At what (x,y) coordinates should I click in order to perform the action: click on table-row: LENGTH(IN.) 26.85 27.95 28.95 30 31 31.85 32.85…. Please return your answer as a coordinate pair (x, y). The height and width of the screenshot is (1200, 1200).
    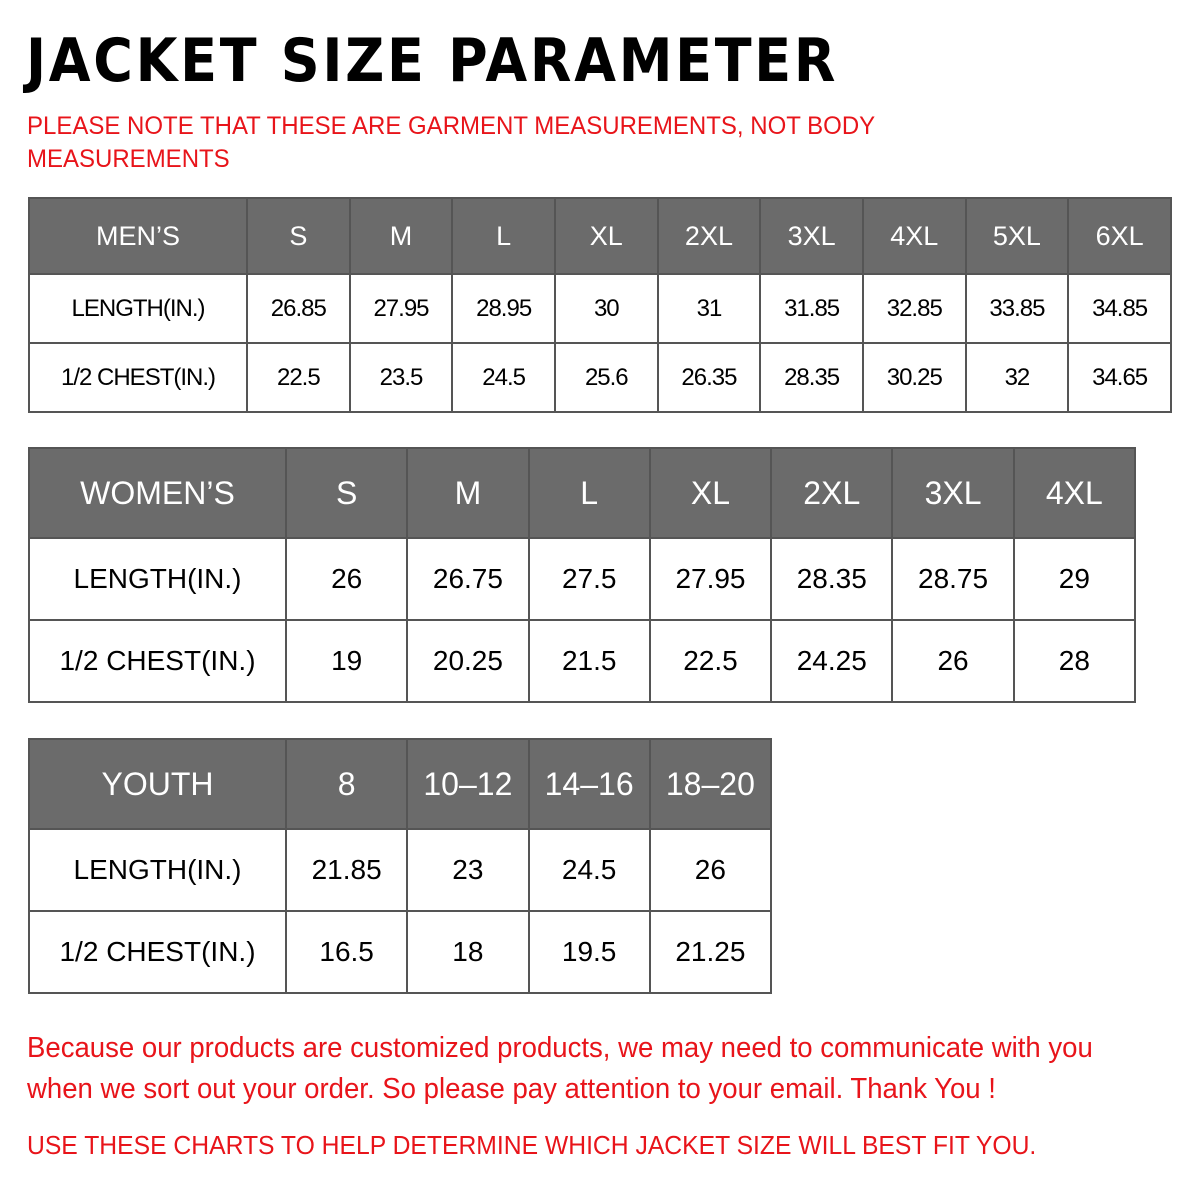
    Looking at the image, I should click on (600, 308).